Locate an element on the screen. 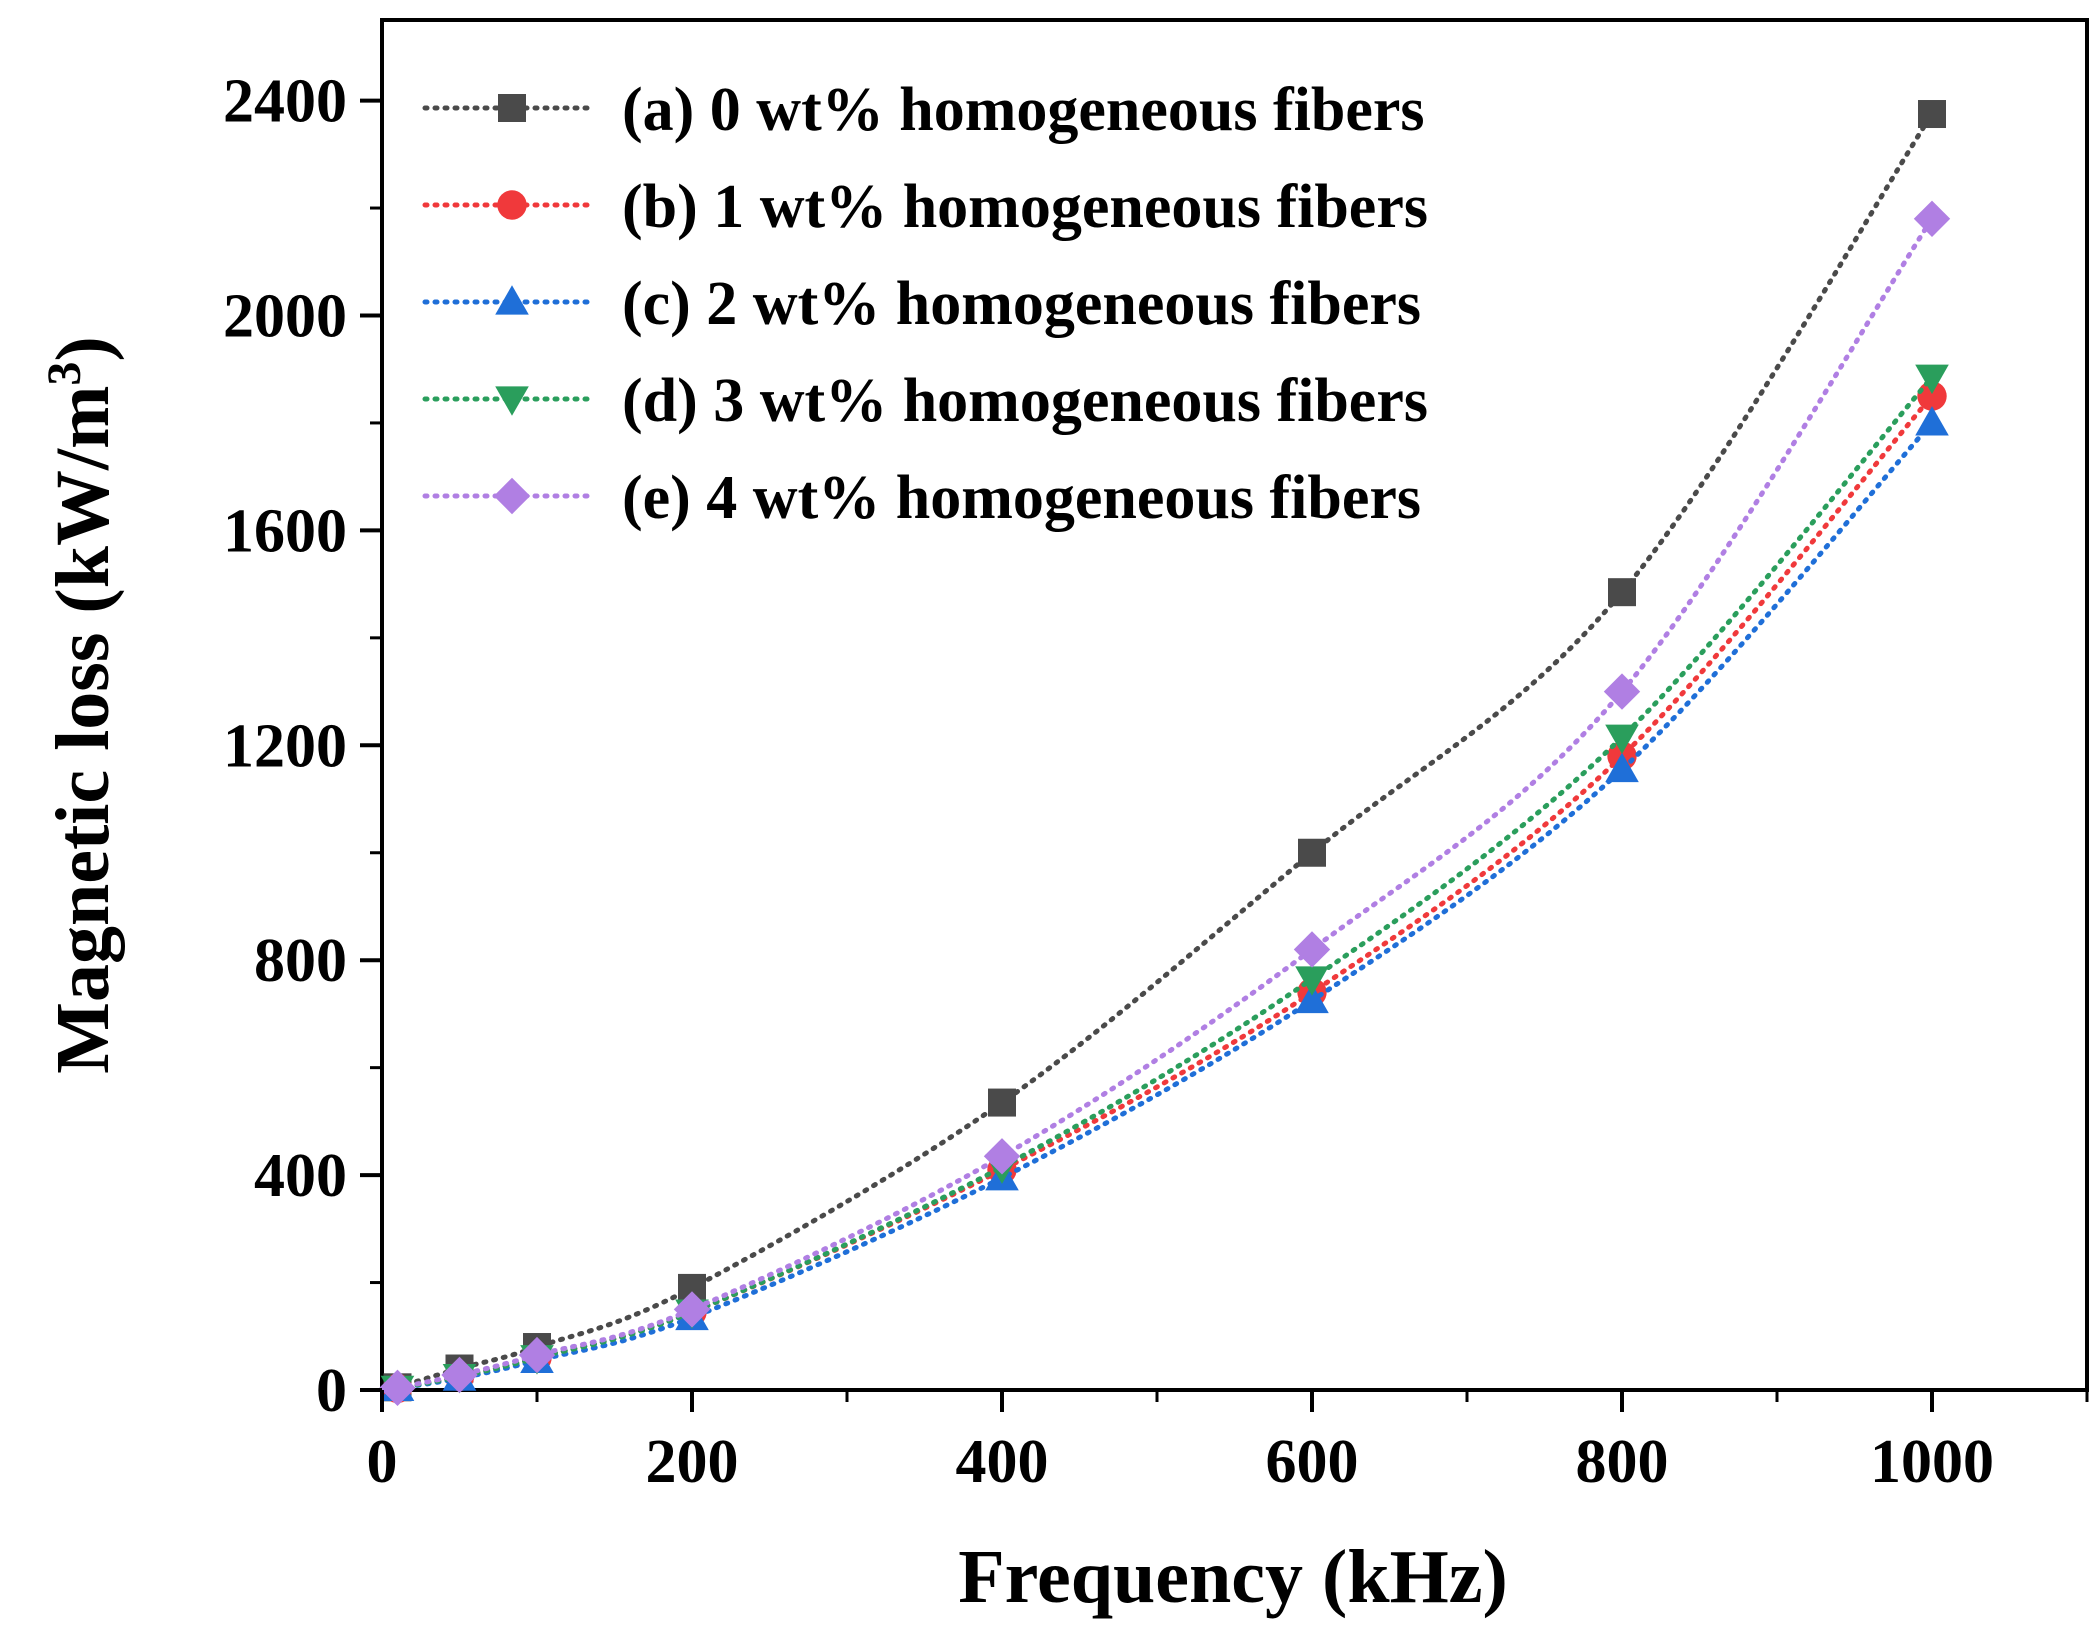  x-tick-label: 800 is located at coordinates (1622, 1462).